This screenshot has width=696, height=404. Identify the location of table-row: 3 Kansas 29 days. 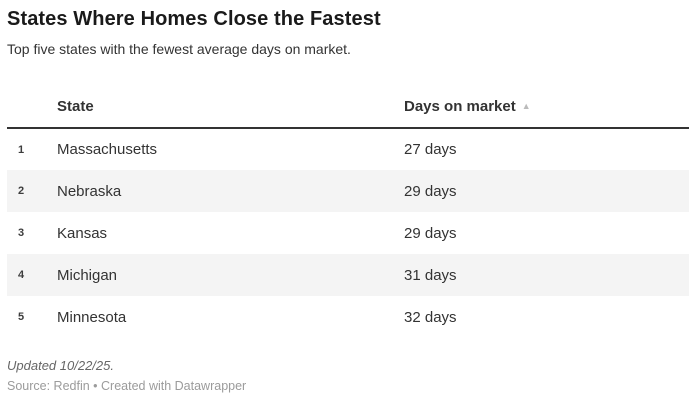
(348, 233).